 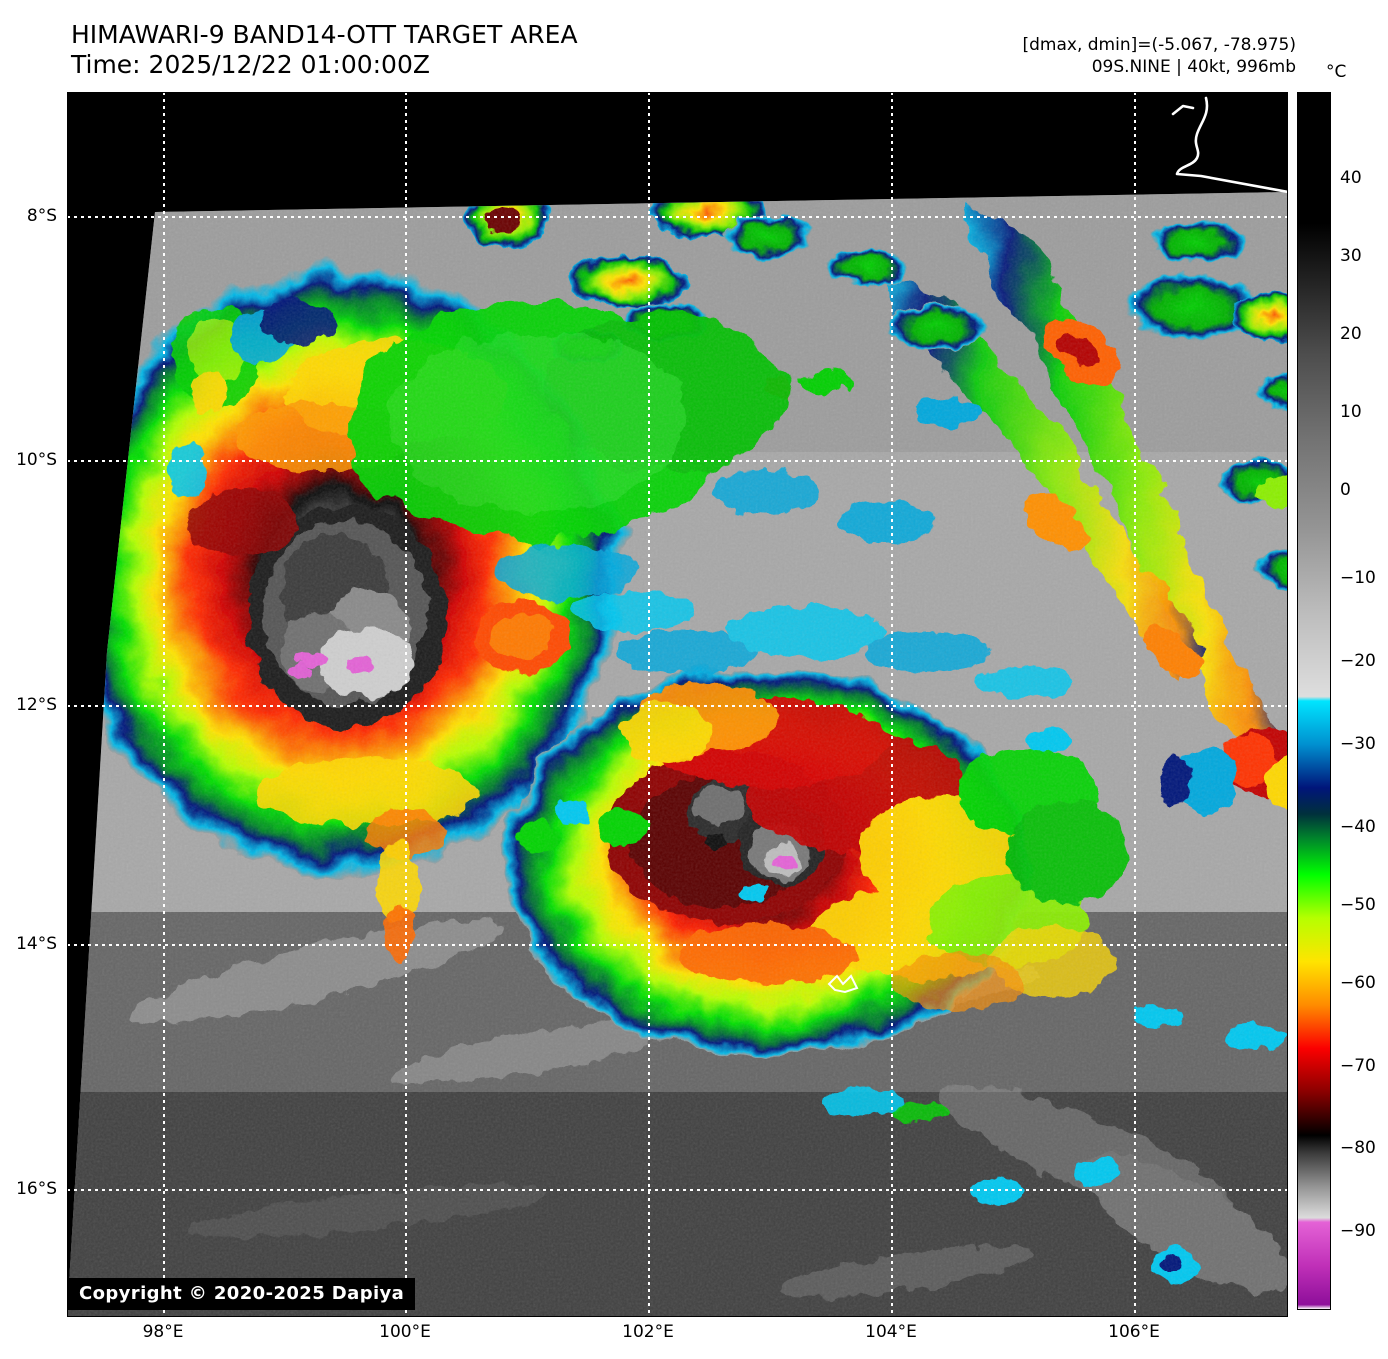 I want to click on colorbar-tick-label: −70, so click(x=1358, y=1066).